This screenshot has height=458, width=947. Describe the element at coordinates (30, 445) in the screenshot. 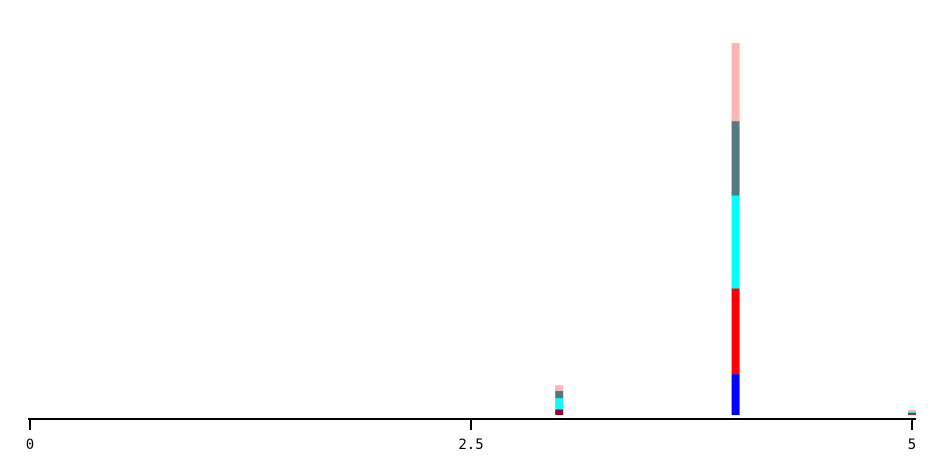

I see `x-tick-label: 0` at that location.